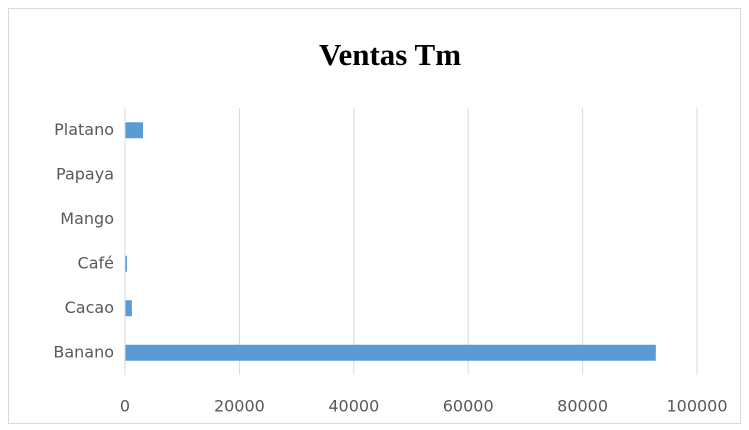 The height and width of the screenshot is (430, 749). What do you see at coordinates (696, 406) in the screenshot?
I see `x-tick-label: 100000` at bounding box center [696, 406].